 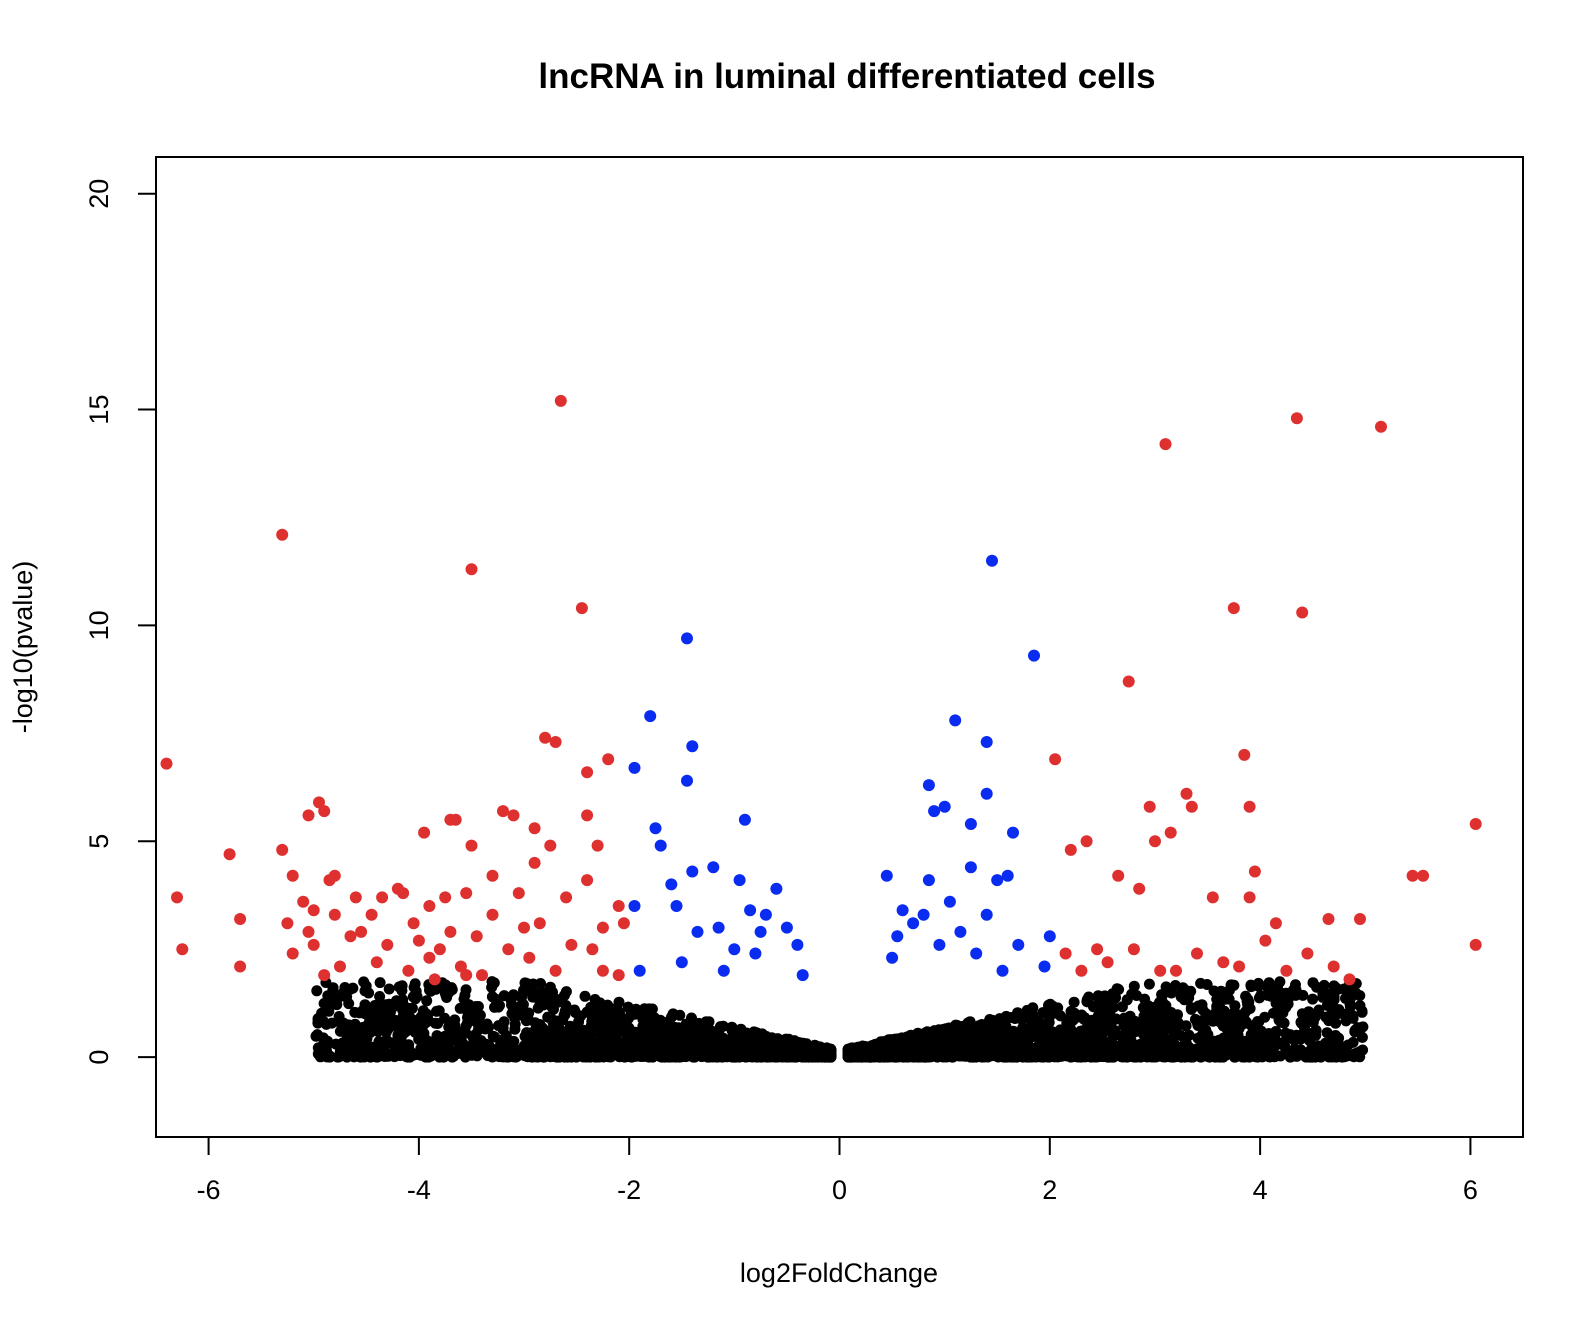 I want to click on chart-title: lncRNA in luminal differentiated cells, so click(x=846, y=76).